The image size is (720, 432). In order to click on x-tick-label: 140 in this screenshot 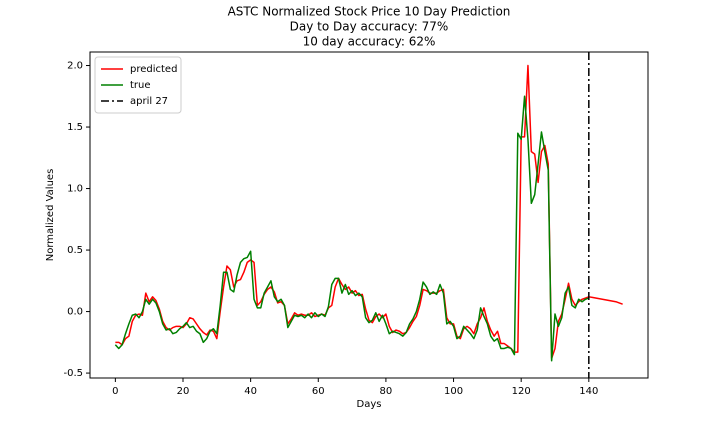, I will do `click(588, 391)`.